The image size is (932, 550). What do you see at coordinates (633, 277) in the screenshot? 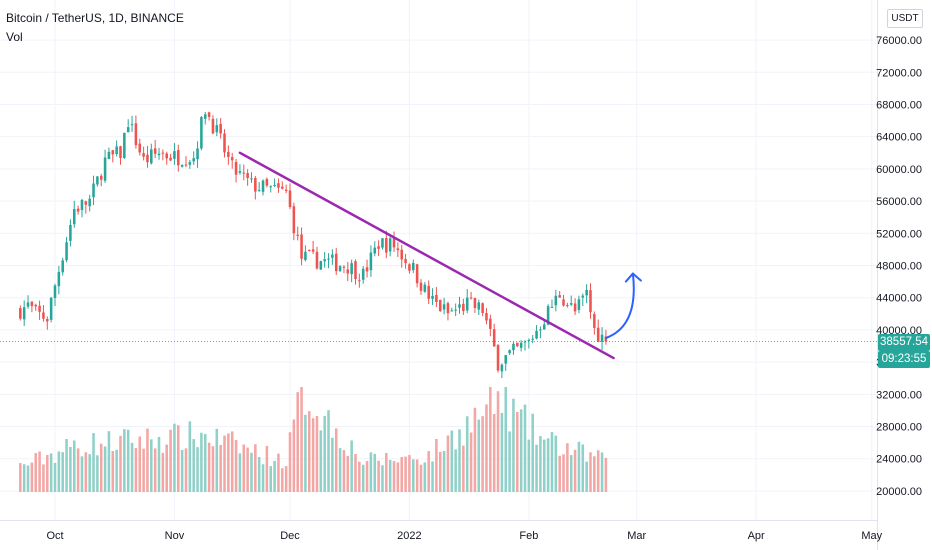
I see `projection-arrowhead` at bounding box center [633, 277].